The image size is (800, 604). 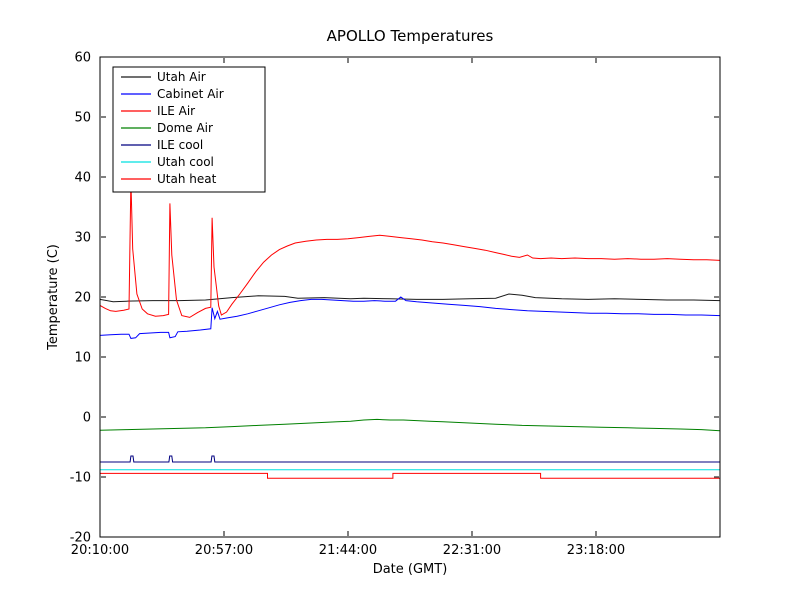 What do you see at coordinates (224, 550) in the screenshot?
I see `x-tick-label: 20:57:00` at bounding box center [224, 550].